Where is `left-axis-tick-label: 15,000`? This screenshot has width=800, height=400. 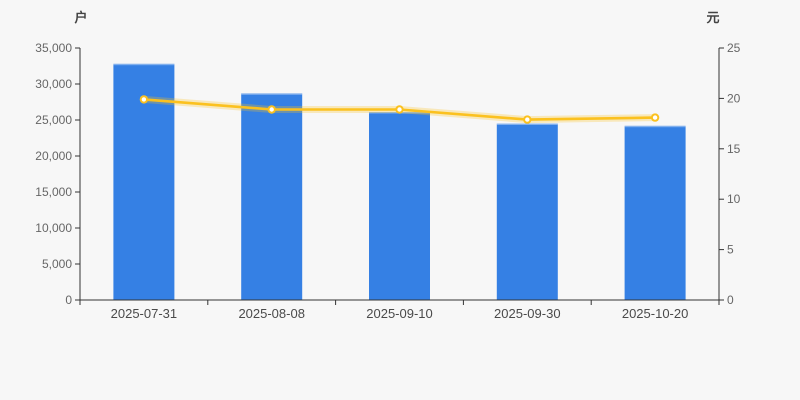
left-axis-tick-label: 15,000 is located at coordinates (53, 192).